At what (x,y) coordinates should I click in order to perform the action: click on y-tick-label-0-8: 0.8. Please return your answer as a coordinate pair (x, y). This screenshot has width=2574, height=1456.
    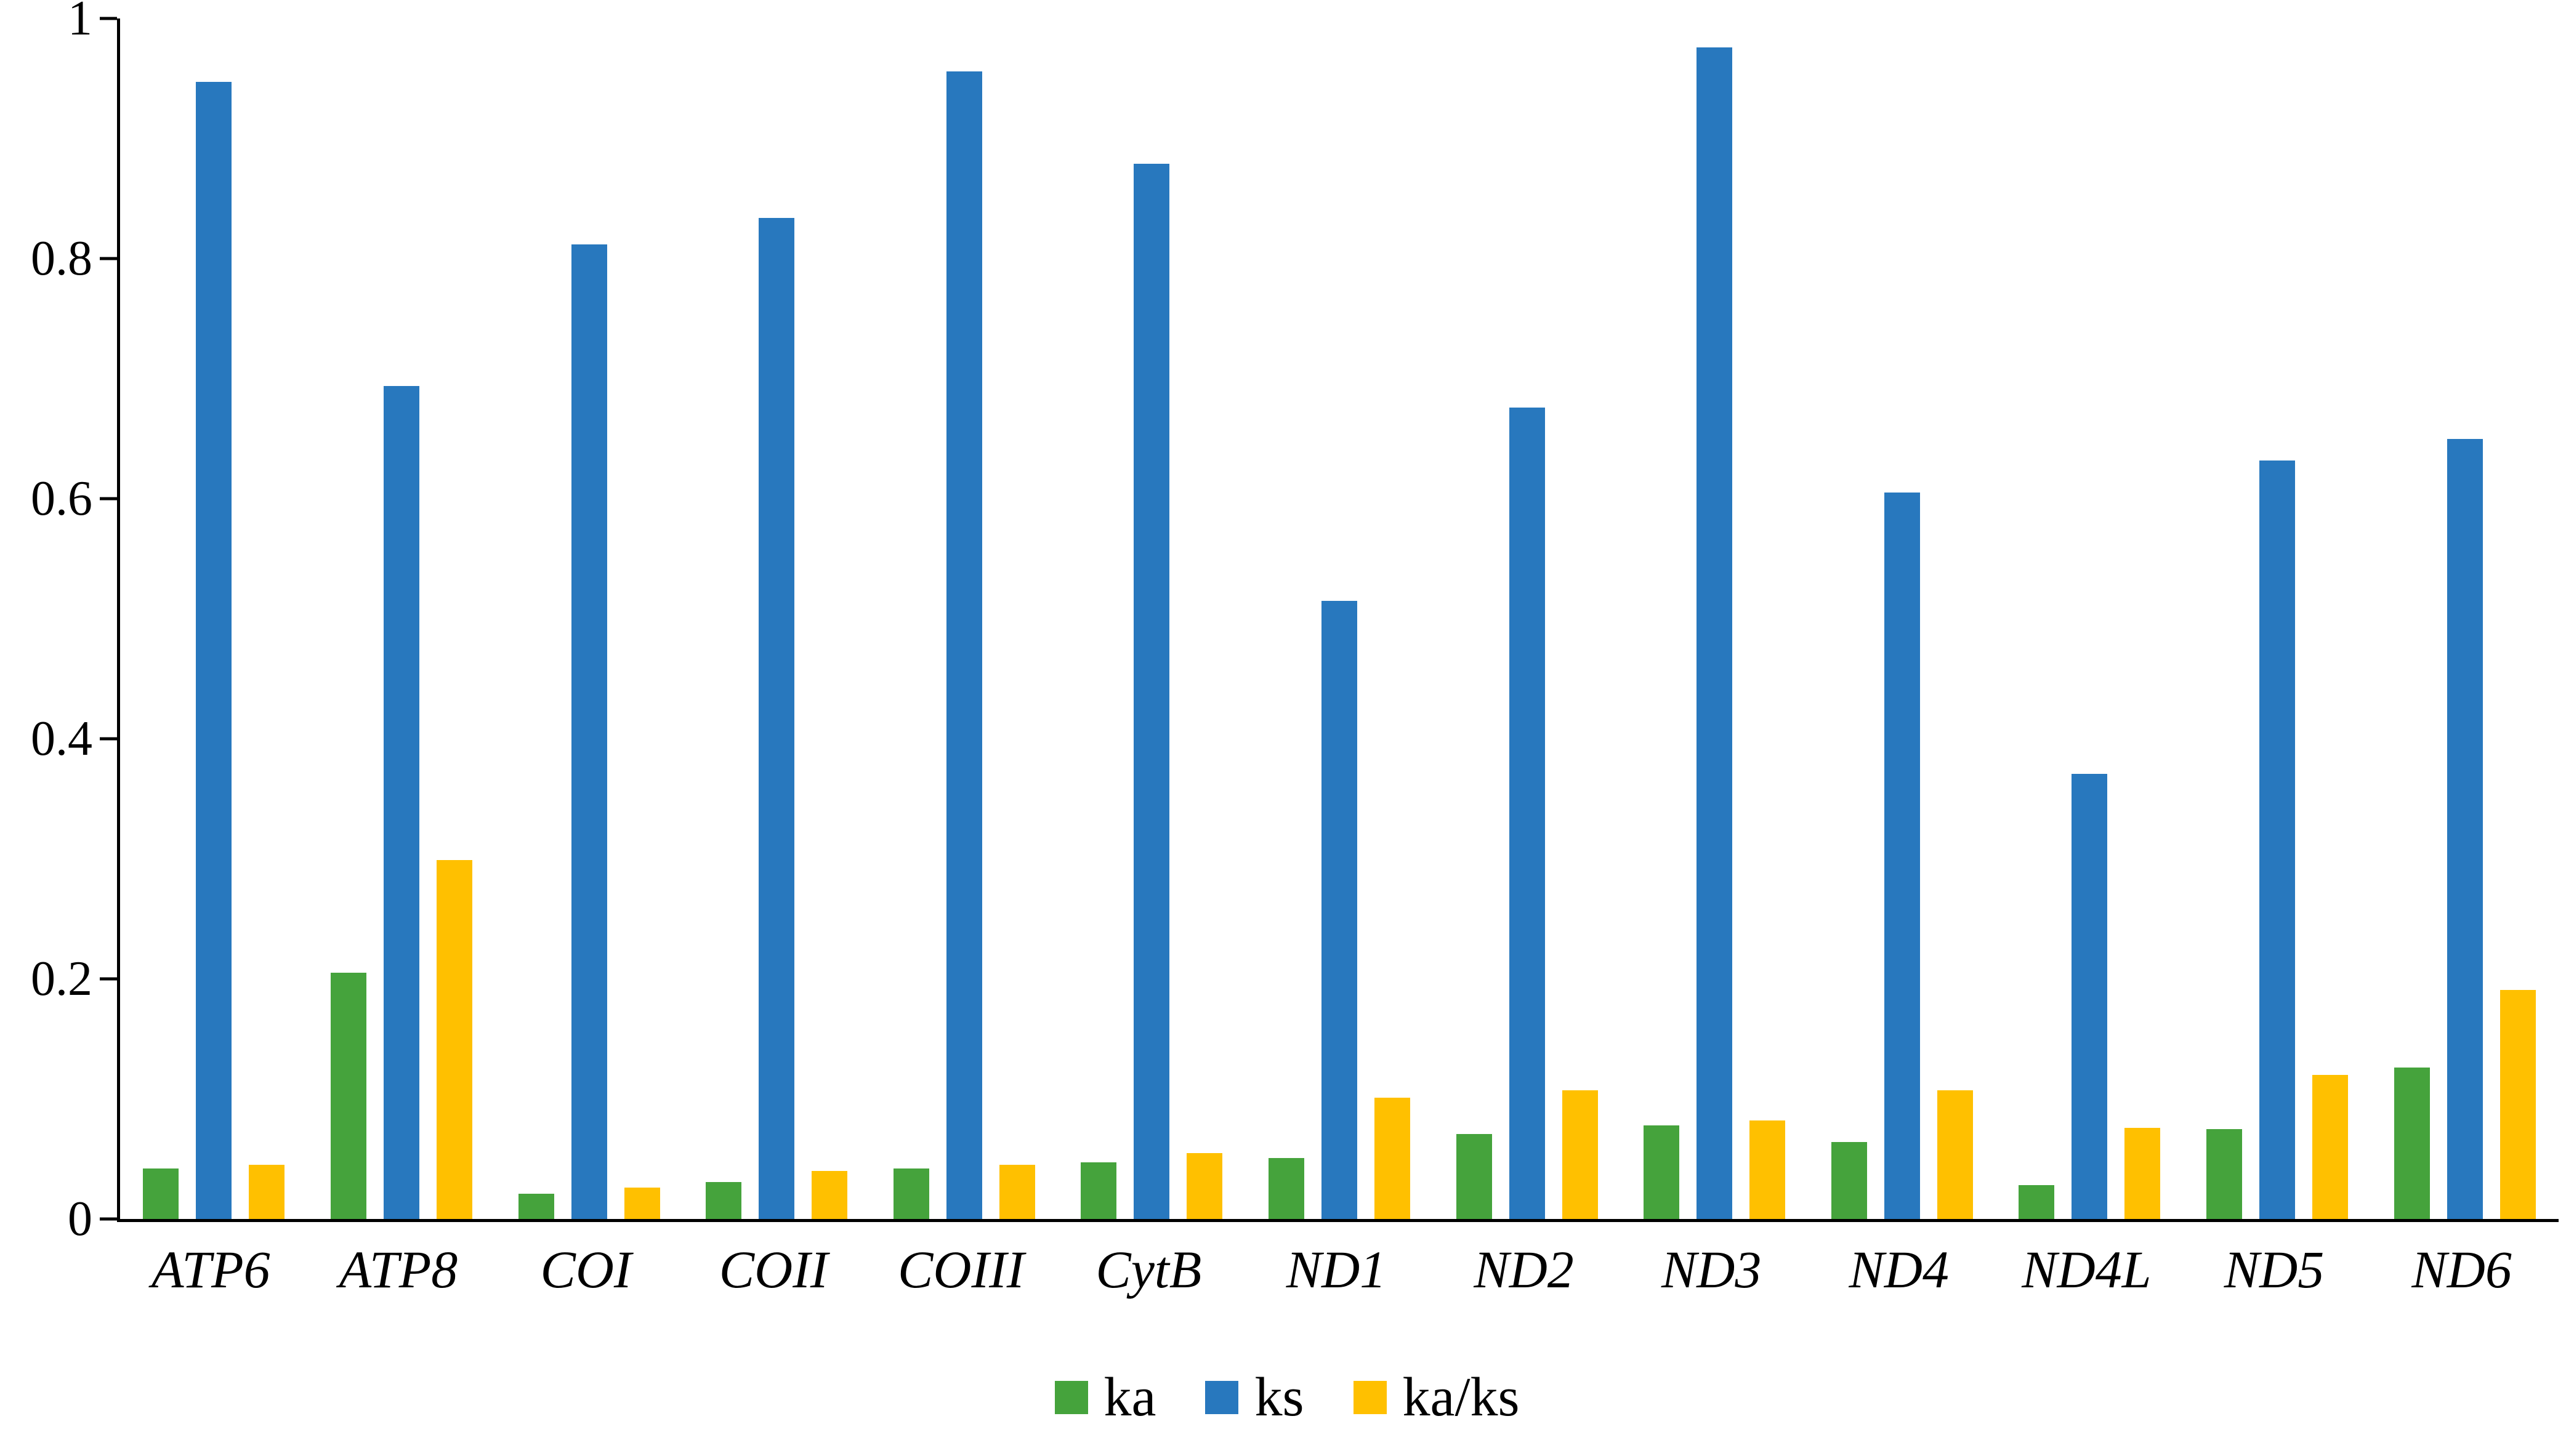
    Looking at the image, I should click on (62, 258).